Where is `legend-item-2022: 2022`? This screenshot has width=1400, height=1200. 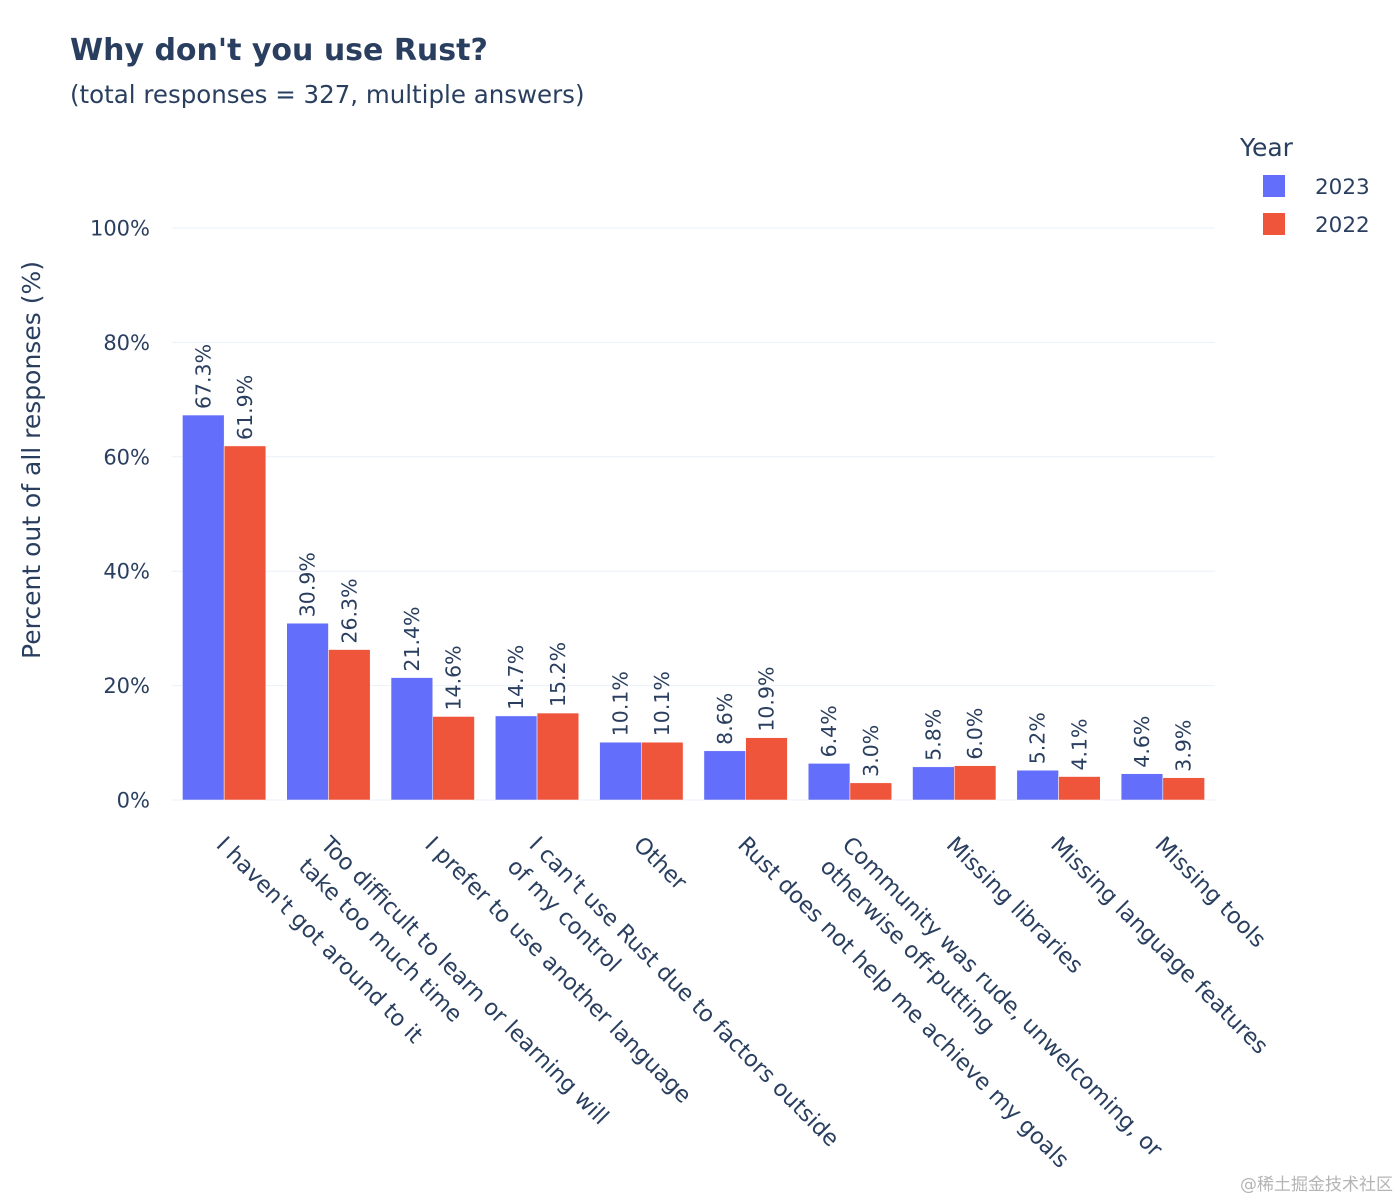 legend-item-2022: 2022 is located at coordinates (1316, 225).